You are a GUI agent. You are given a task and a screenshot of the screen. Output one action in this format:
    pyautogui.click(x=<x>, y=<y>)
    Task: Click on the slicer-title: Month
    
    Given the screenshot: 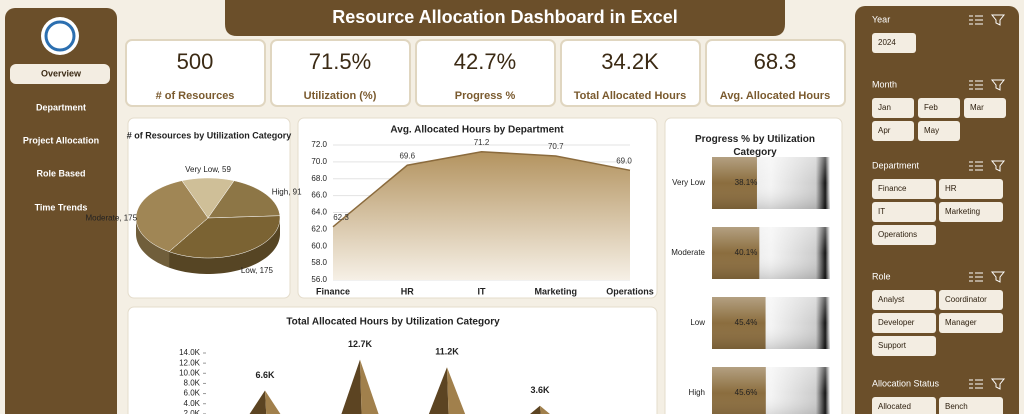 What is the action you would take?
    pyautogui.click(x=884, y=84)
    